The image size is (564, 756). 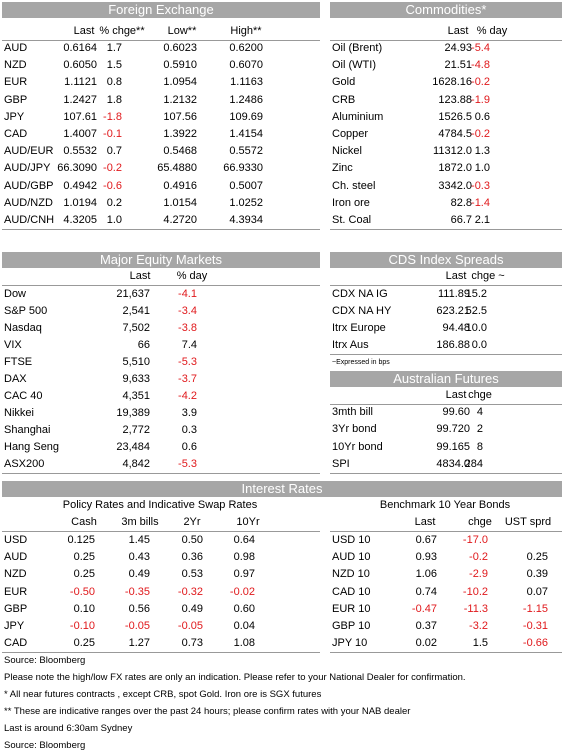 I want to click on cell: 9,633, so click(x=136, y=379).